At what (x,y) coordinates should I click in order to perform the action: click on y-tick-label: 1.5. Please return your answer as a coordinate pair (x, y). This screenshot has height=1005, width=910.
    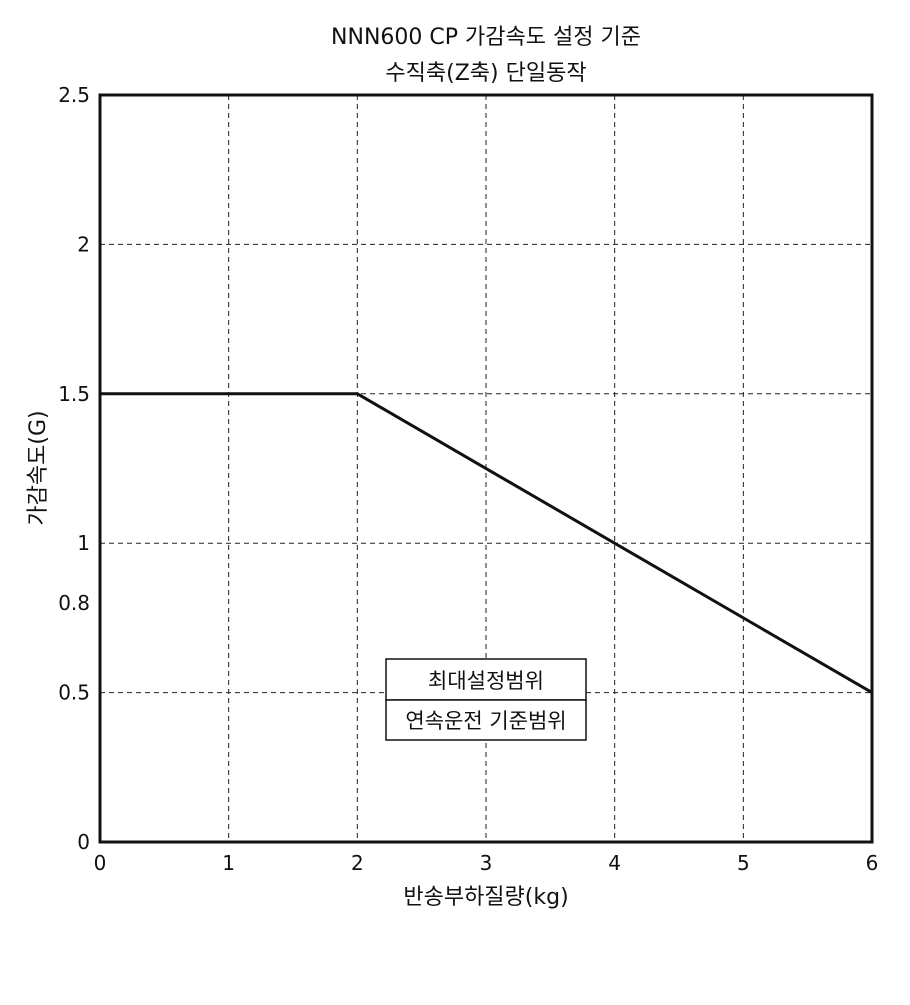
    Looking at the image, I should click on (74, 394).